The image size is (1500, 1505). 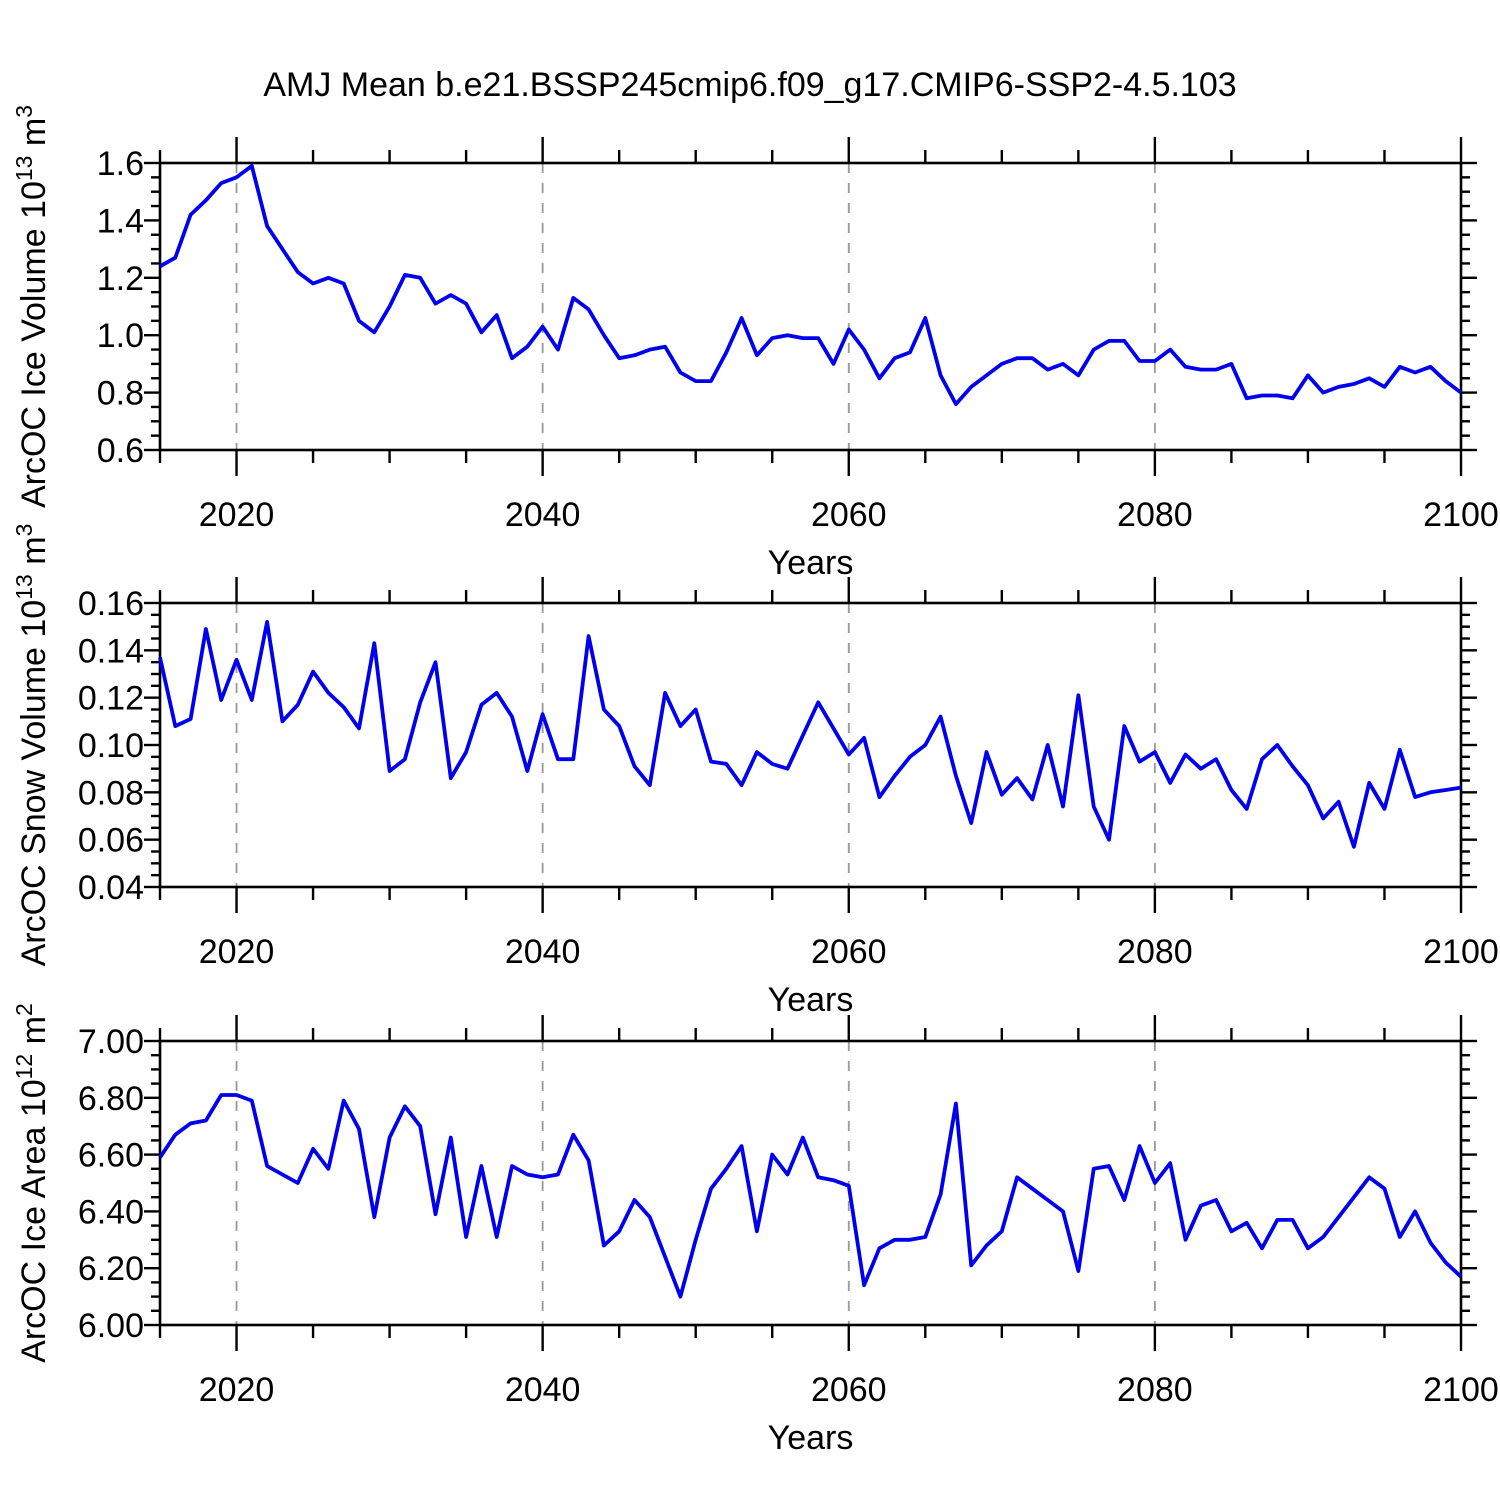 I want to click on y-tick-label: 0.16, so click(x=111, y=604).